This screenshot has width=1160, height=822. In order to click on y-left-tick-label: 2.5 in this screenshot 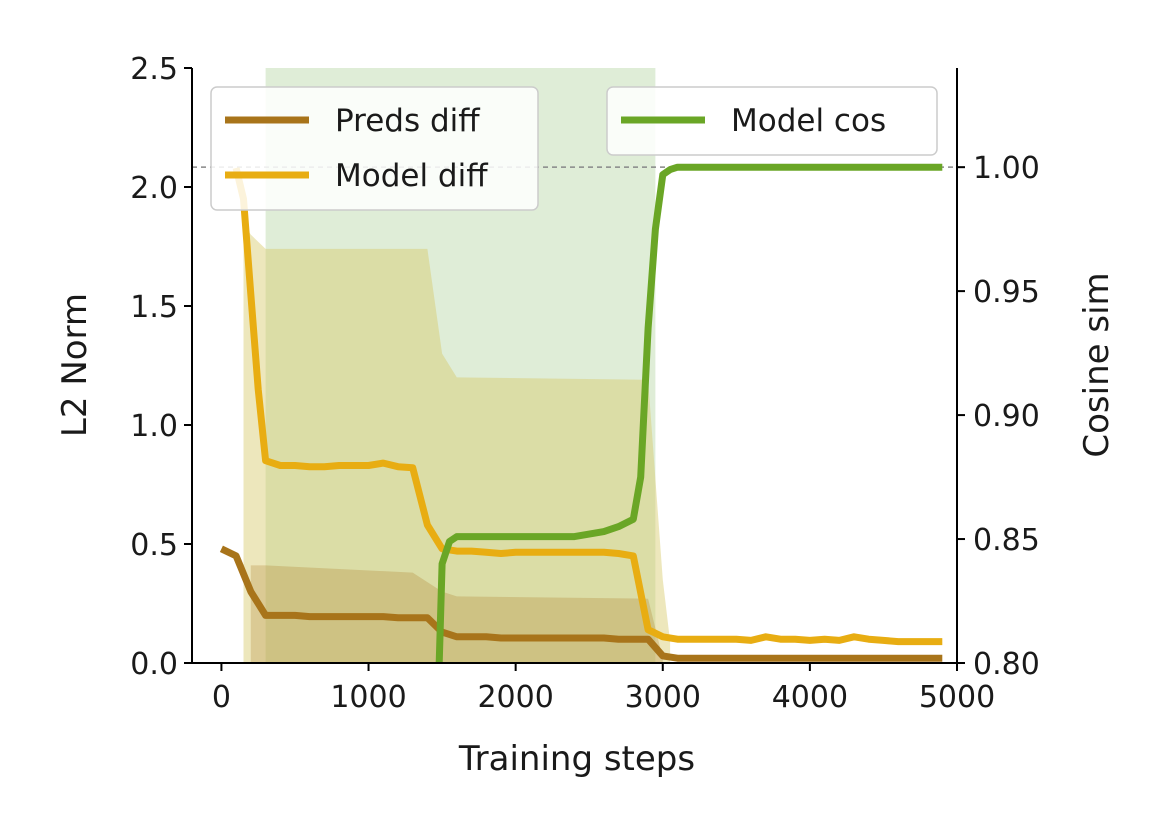, I will do `click(154, 69)`.